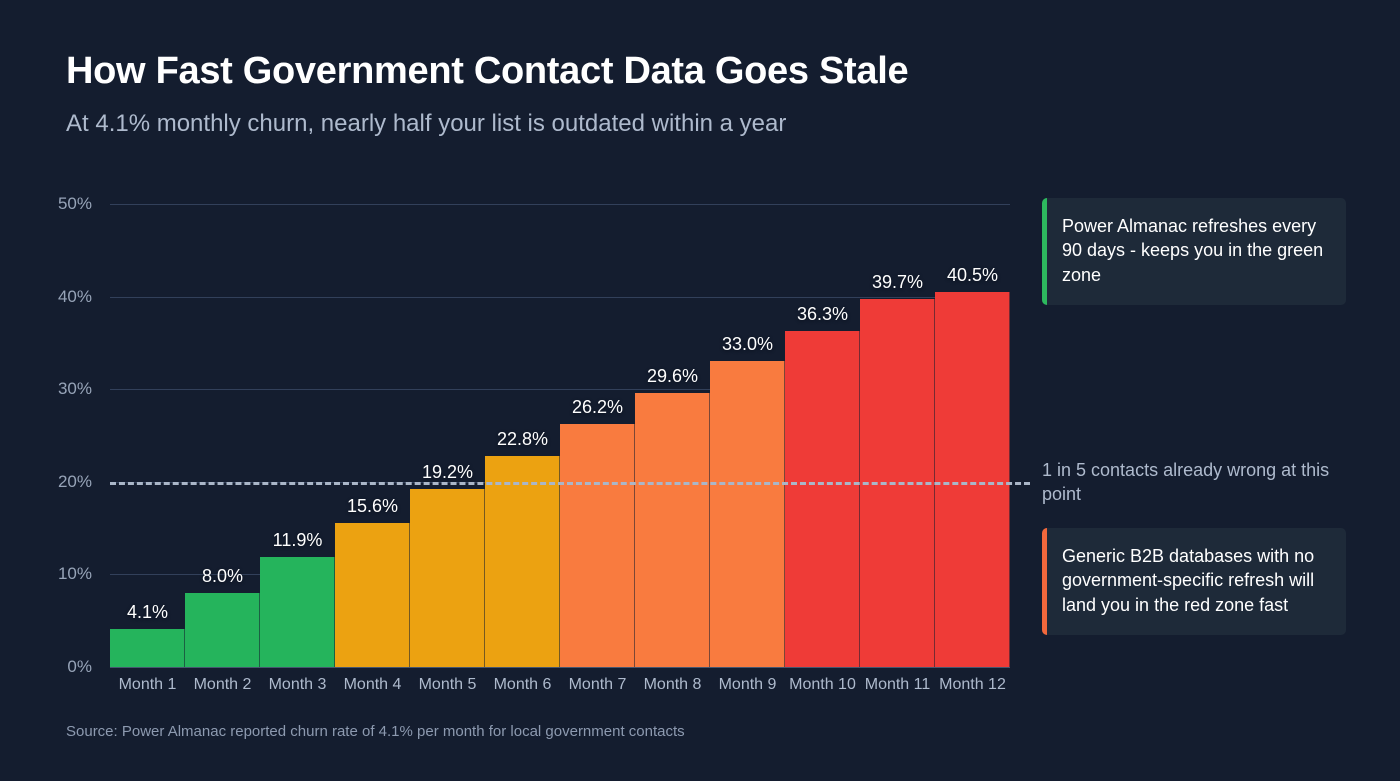 The height and width of the screenshot is (781, 1400). I want to click on bar-value-label: 29.6%, so click(672, 375).